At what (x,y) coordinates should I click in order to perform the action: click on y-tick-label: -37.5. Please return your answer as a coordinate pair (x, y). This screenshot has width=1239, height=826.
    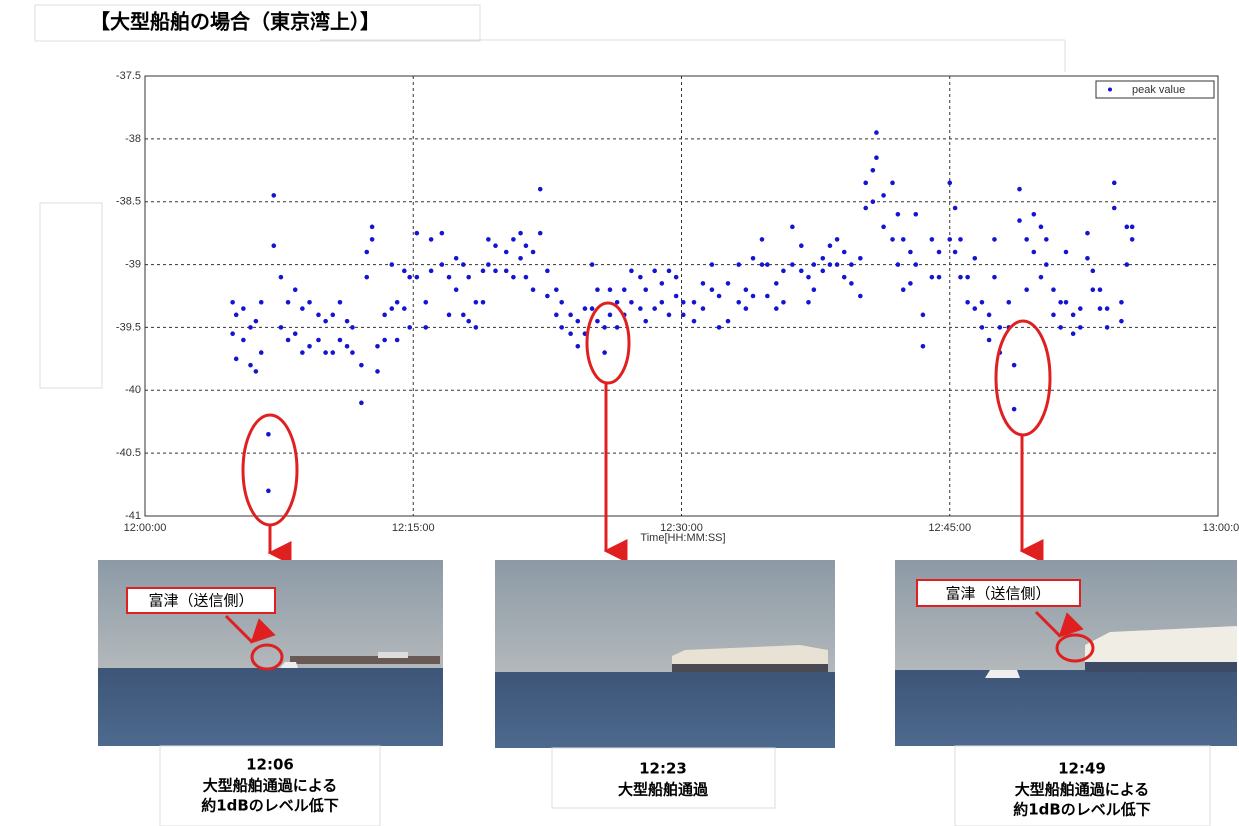
    Looking at the image, I should click on (128, 76).